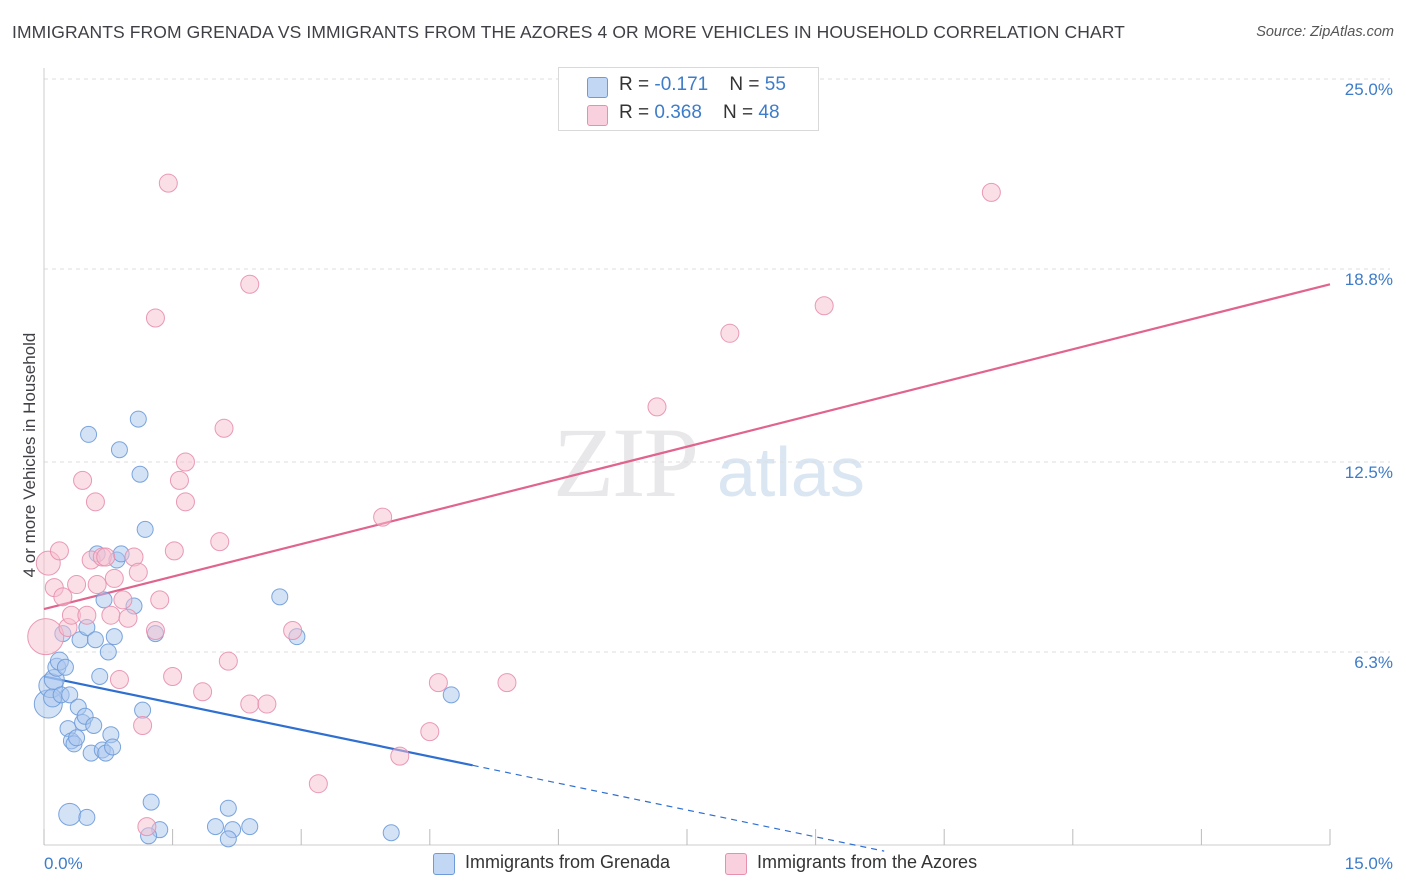 The image size is (1406, 892). What do you see at coordinates (791, 472) in the screenshot?
I see `watermark-atlas: atlas` at bounding box center [791, 472].